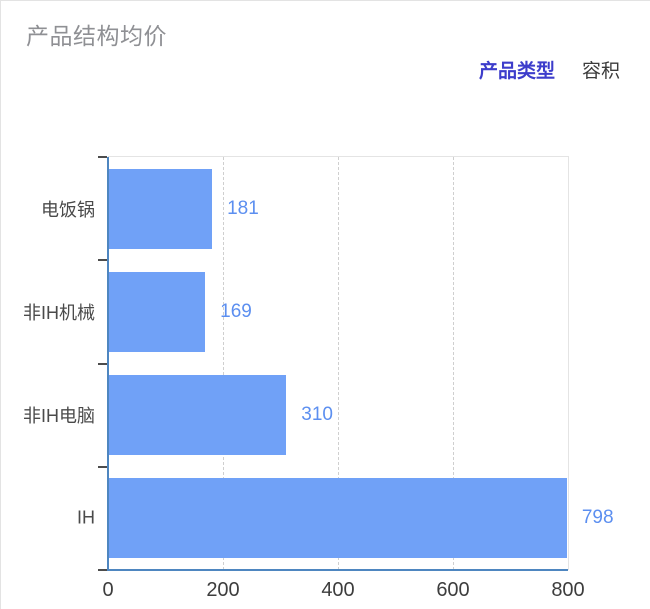 The image size is (650, 609). Describe the element at coordinates (295, 311) in the screenshot. I see `chart-row: 169 非IH机械` at that location.